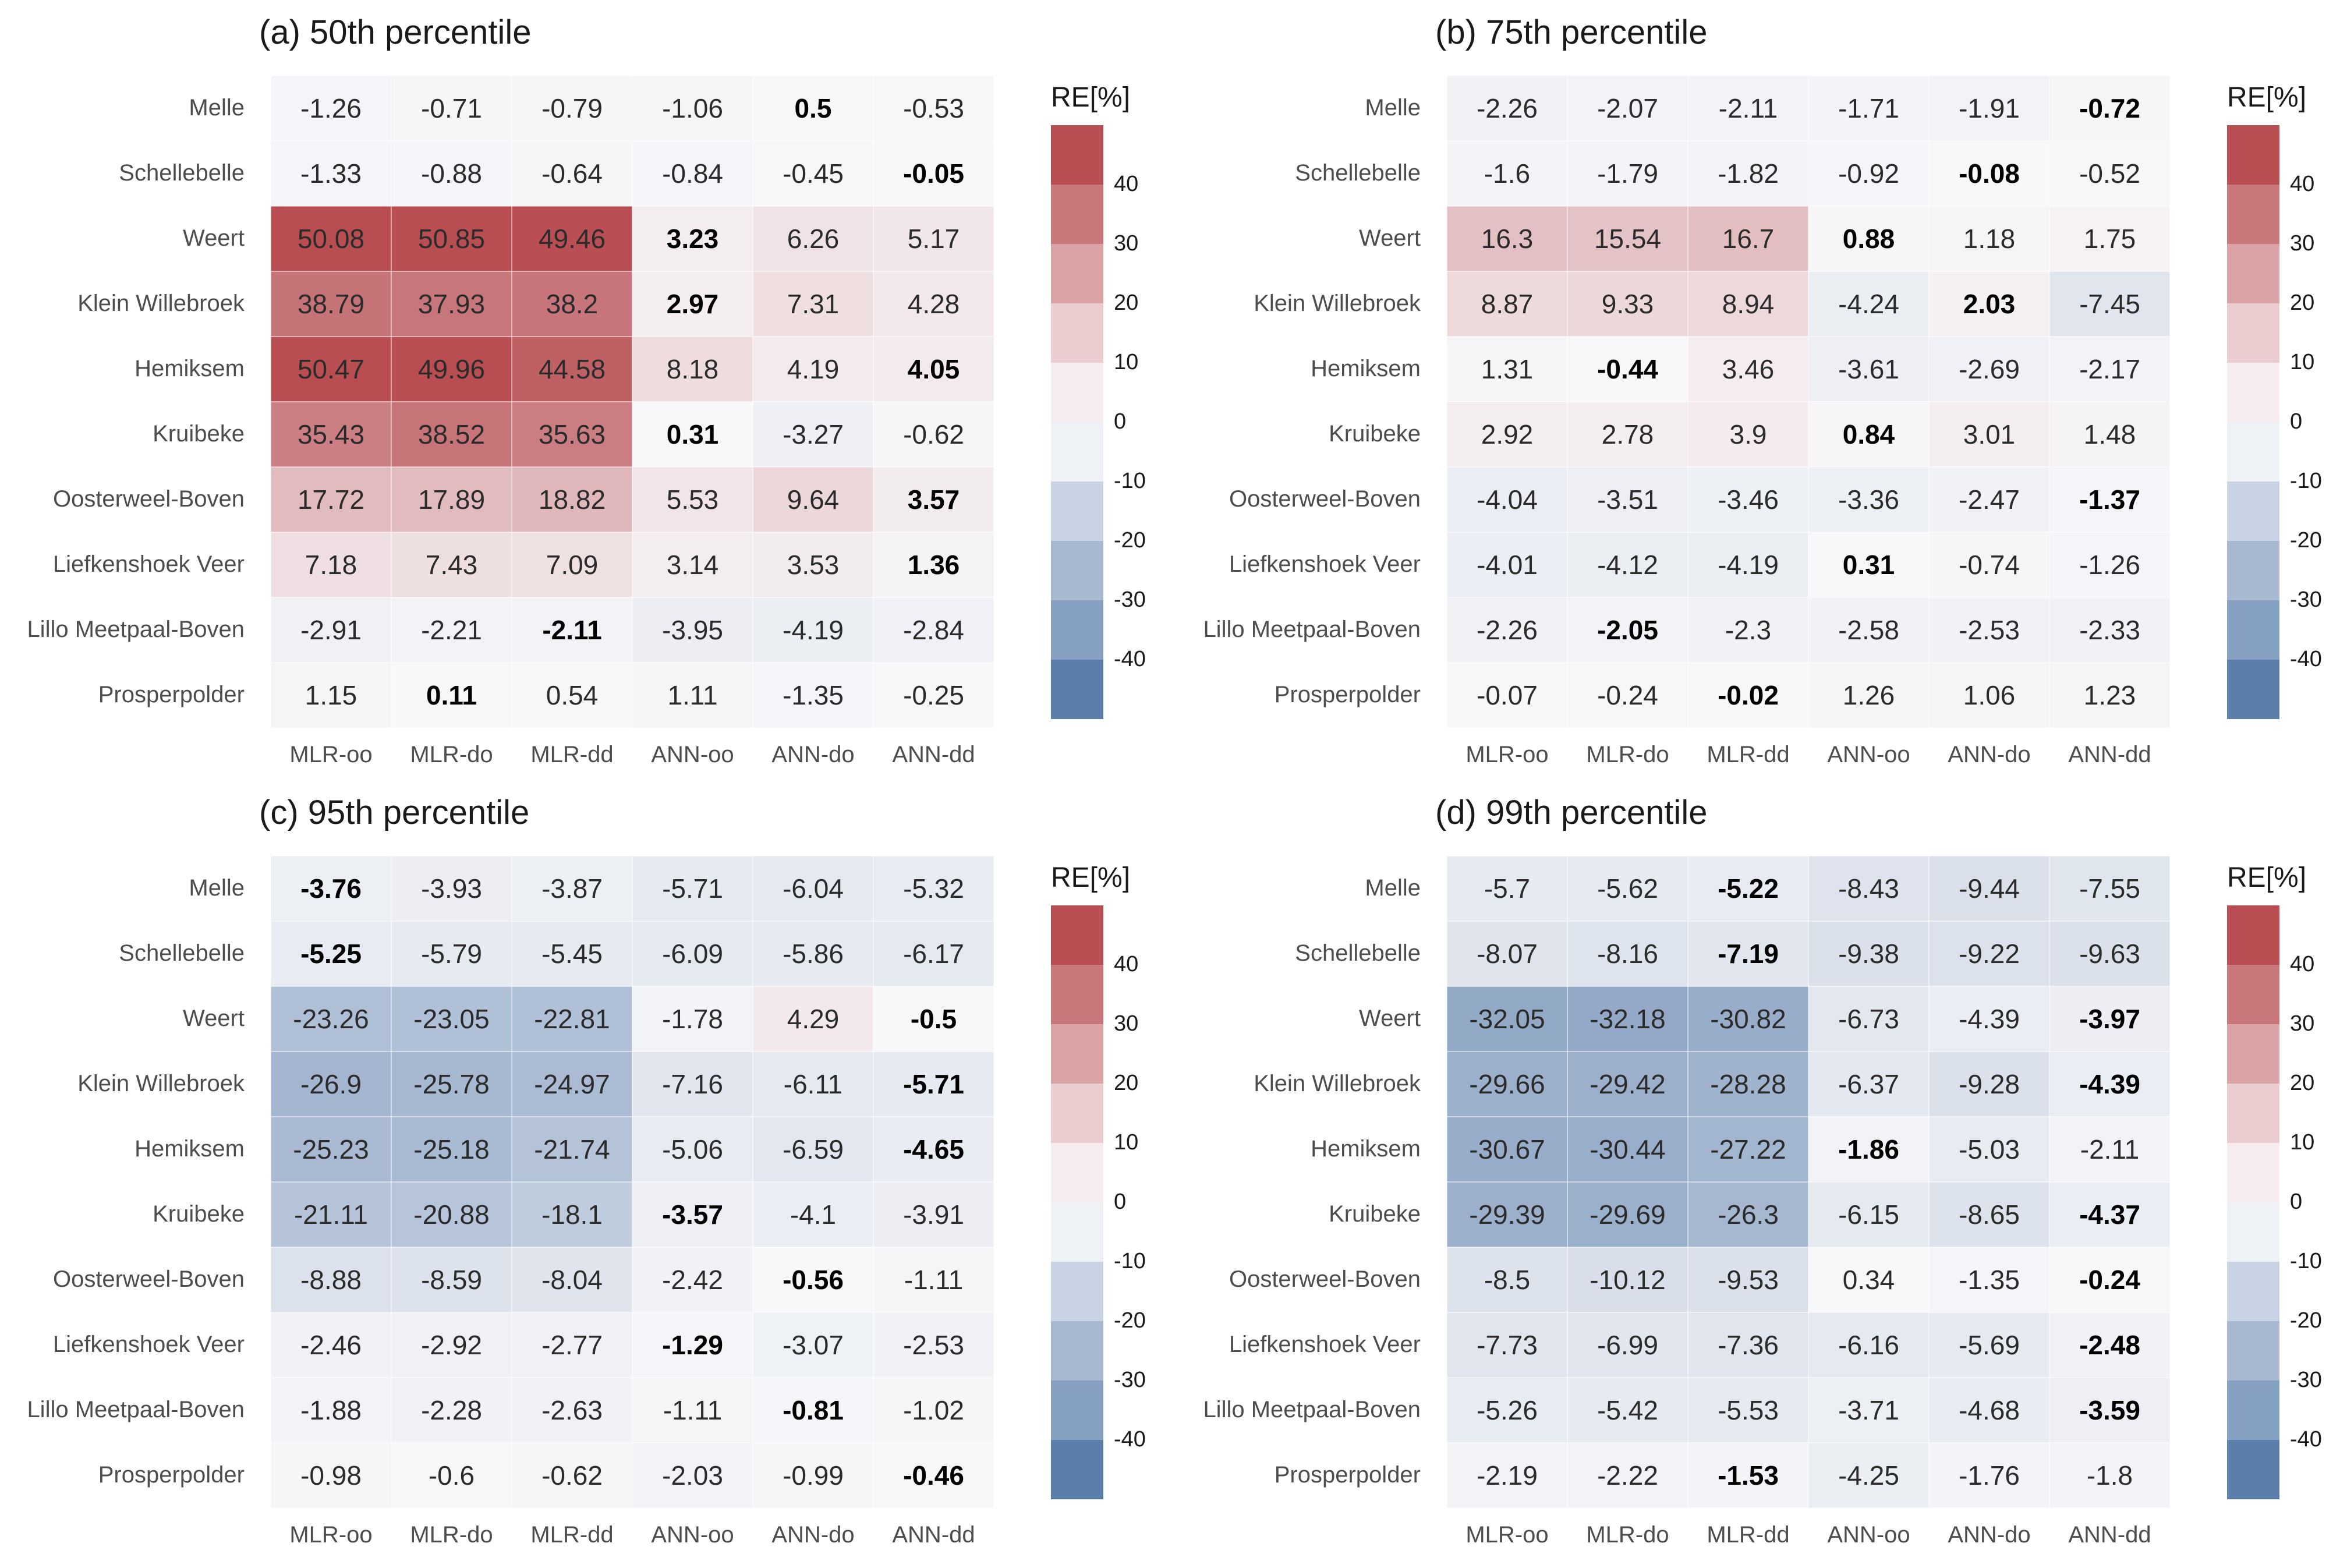  I want to click on cell-value-label: -18.1, so click(572, 1215).